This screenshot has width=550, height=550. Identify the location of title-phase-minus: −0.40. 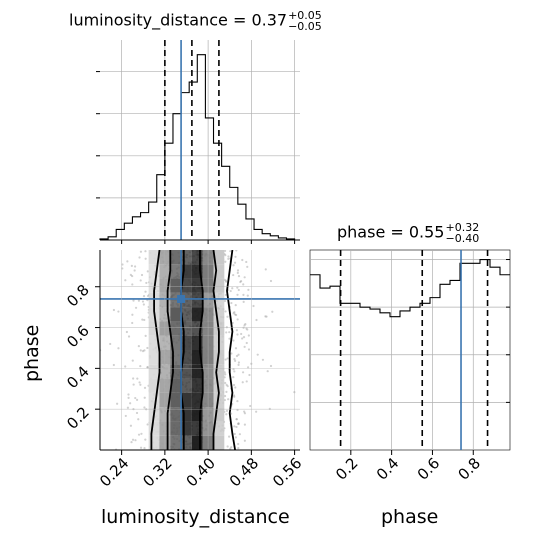
(462, 238).